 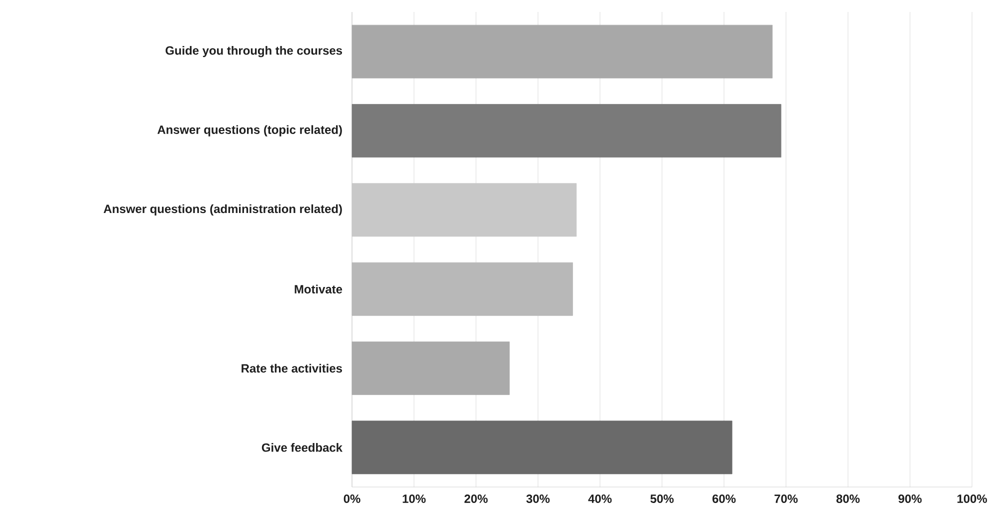 I want to click on y-tick-label: Answer questions (administration related), so click(x=223, y=210).